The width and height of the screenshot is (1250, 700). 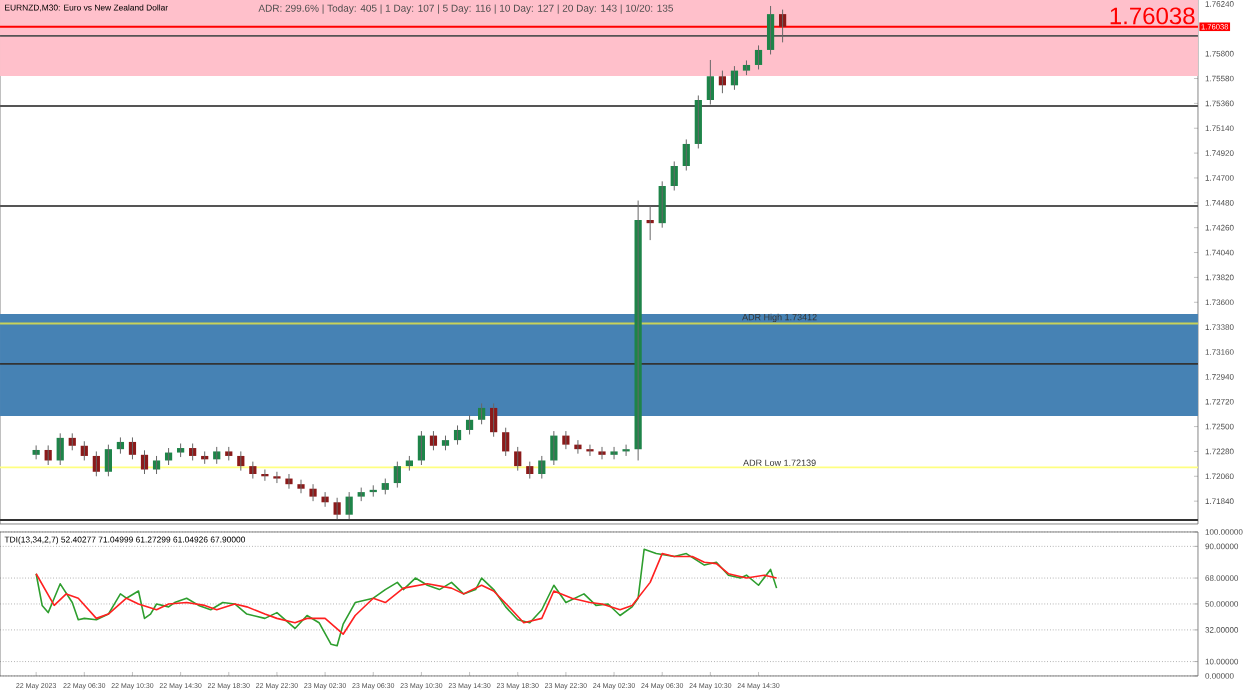 What do you see at coordinates (1152, 16) in the screenshot?
I see `ref-line-label: 1.76038` at bounding box center [1152, 16].